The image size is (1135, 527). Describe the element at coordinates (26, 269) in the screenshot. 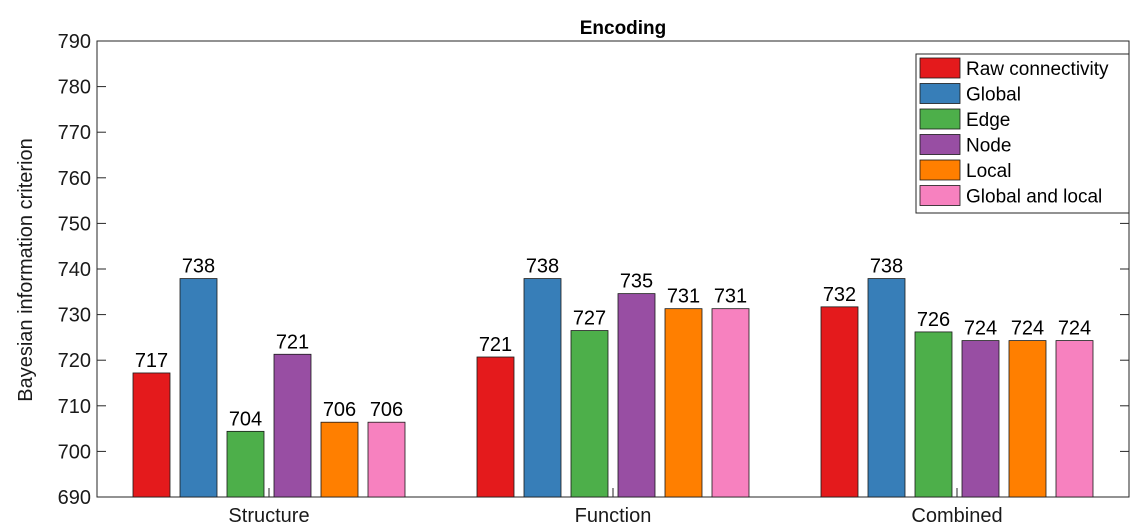

I see `y-axis-label: Bayesian information criterion` at that location.